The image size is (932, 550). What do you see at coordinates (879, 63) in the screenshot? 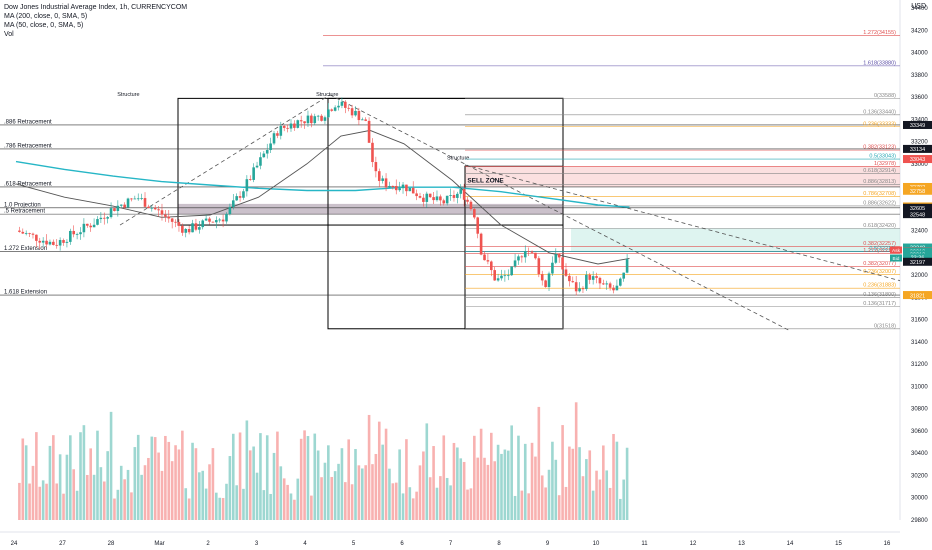
I see `fib-label-1: 1.618(33880)` at bounding box center [879, 63].